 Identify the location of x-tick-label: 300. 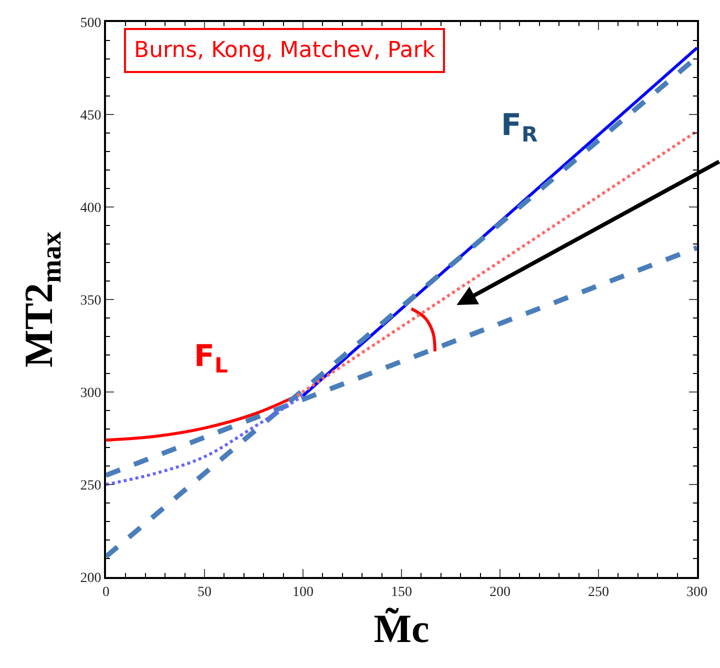
(697, 592).